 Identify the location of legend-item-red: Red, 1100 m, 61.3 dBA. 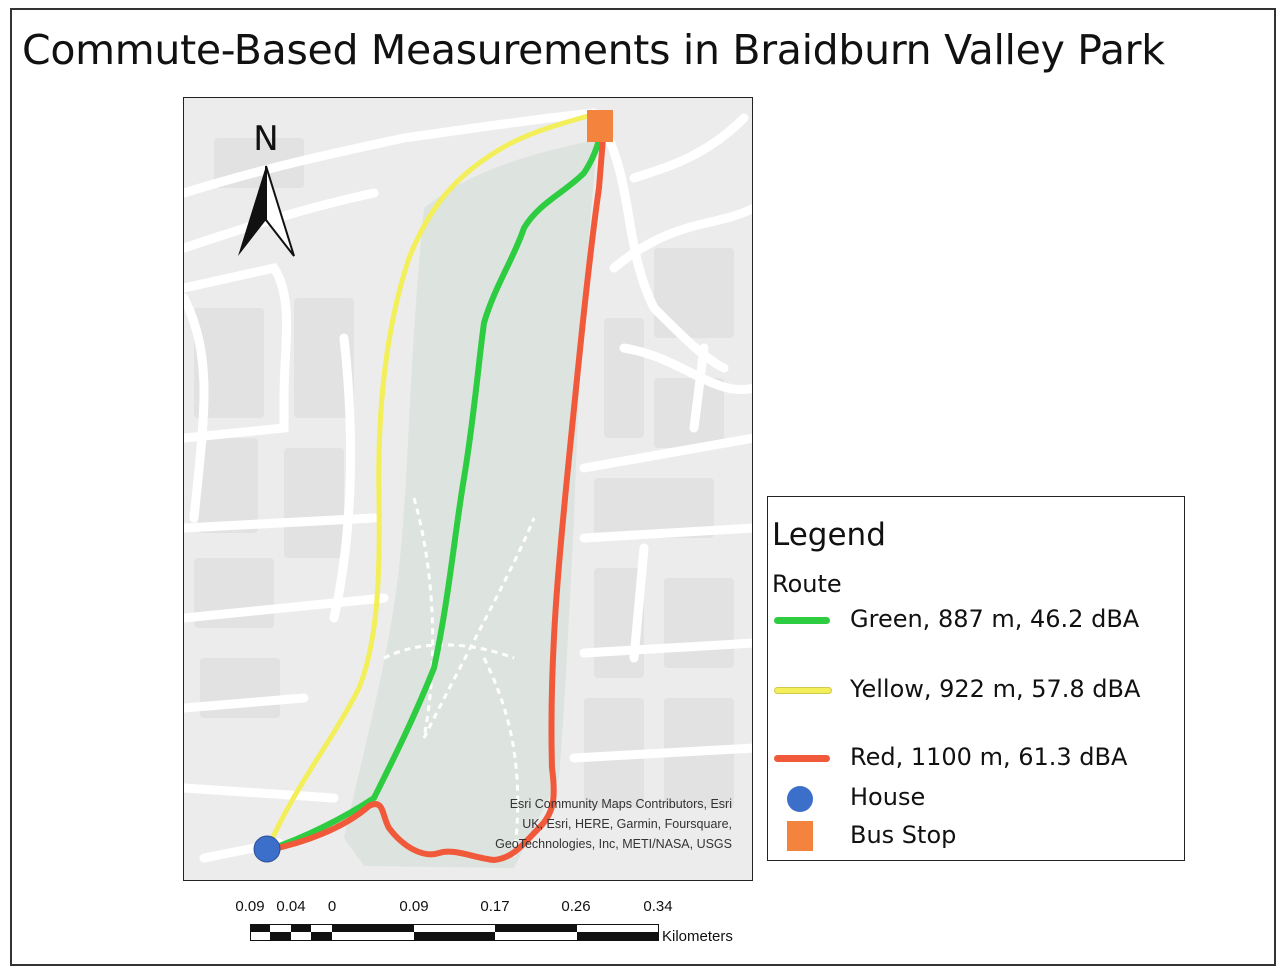
(977, 760).